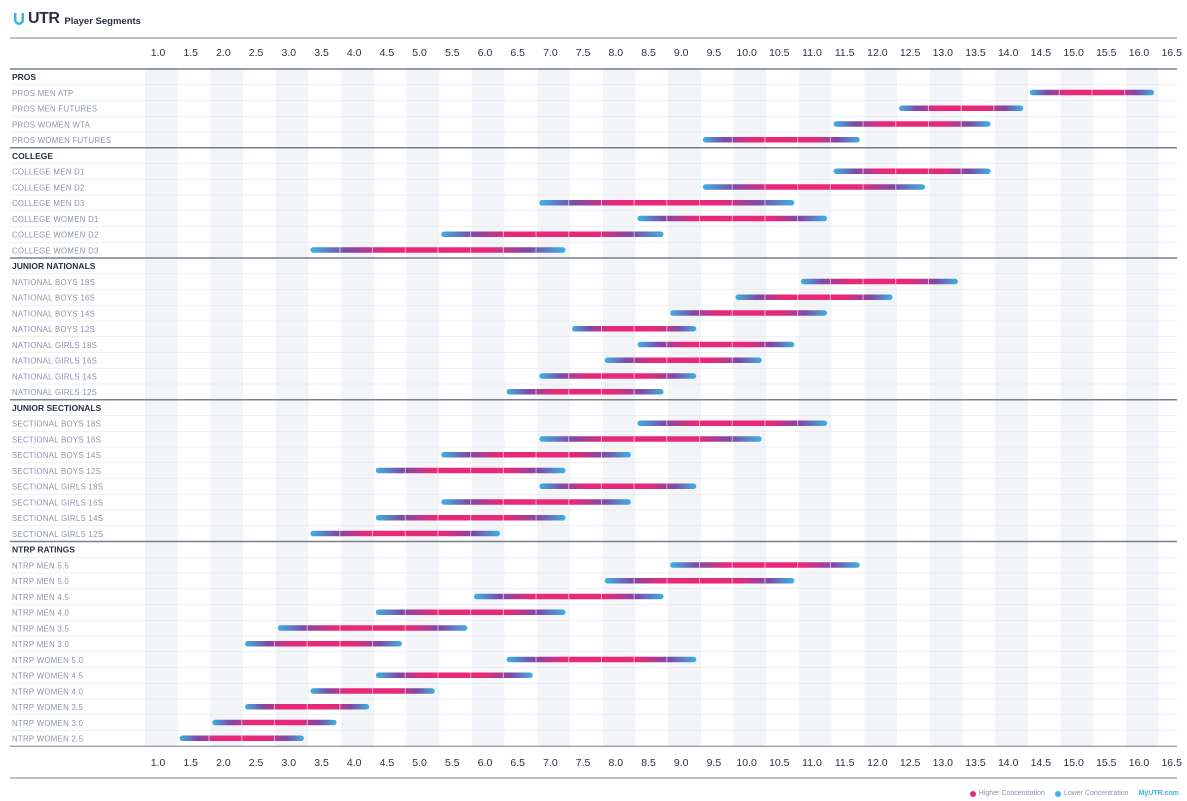  What do you see at coordinates (1073, 53) in the screenshot?
I see `x-tick-label-top: 15.0` at bounding box center [1073, 53].